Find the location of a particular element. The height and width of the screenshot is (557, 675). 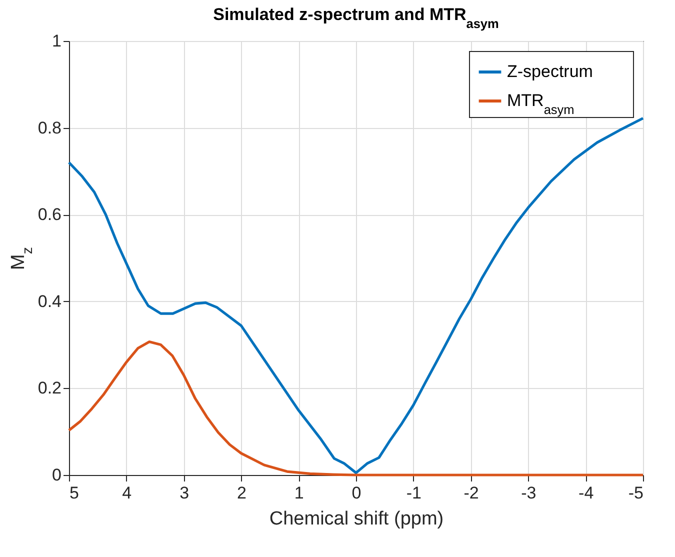

x-tick-label: 0 is located at coordinates (357, 493).